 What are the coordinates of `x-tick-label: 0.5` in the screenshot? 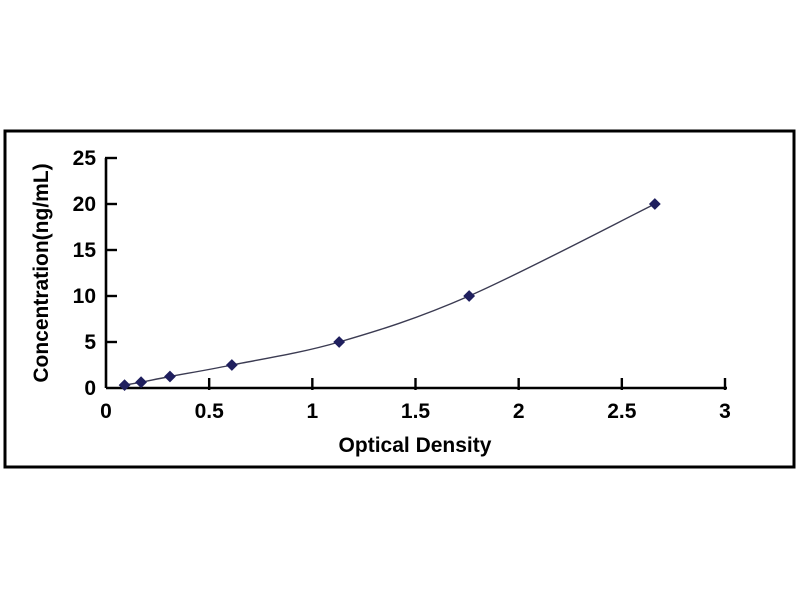 It's located at (210, 411).